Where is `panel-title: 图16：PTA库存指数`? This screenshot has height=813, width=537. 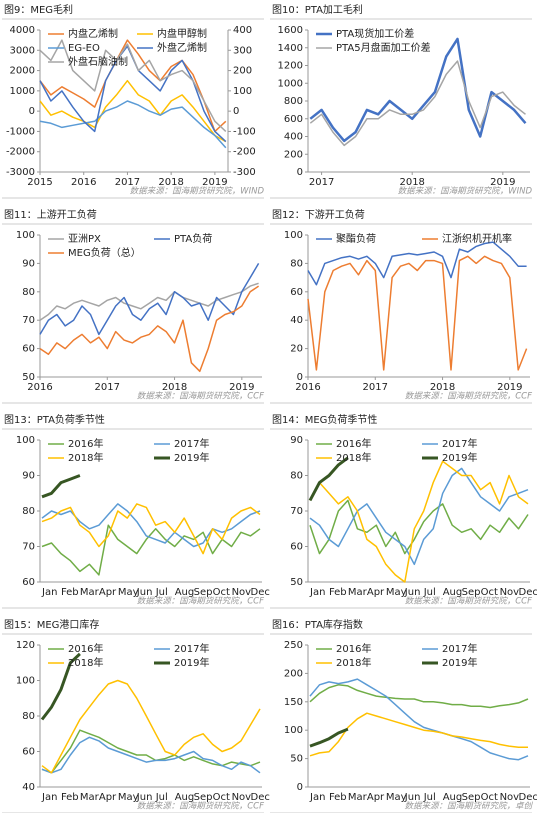 panel-title: 图16：PTA库存指数 is located at coordinates (317, 624).